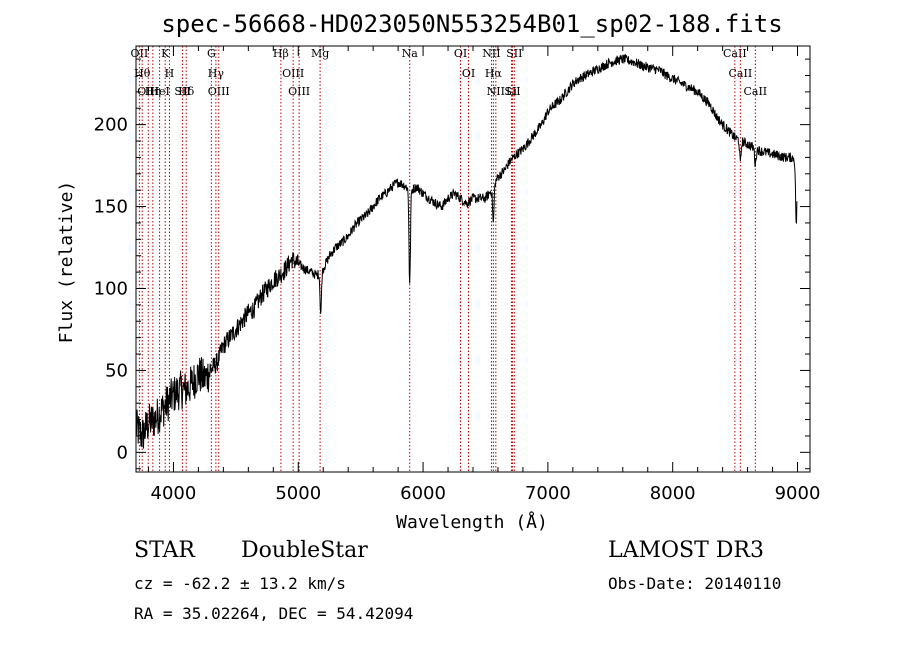 The width and height of the screenshot is (900, 649). I want to click on line-marker-label: OII, so click(140, 53).